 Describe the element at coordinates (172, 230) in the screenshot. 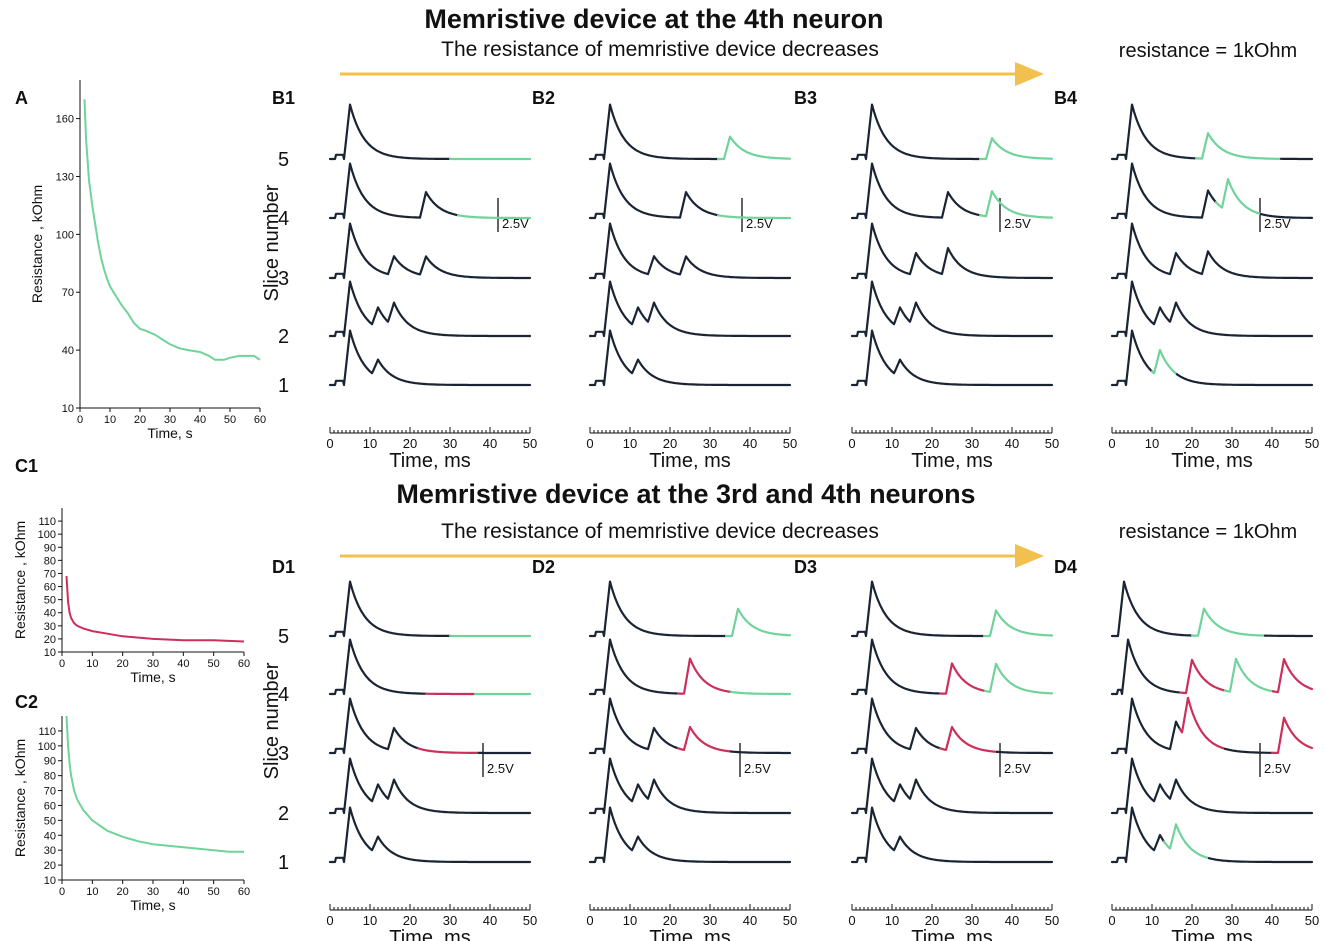

I see `resistance-series-line` at that location.